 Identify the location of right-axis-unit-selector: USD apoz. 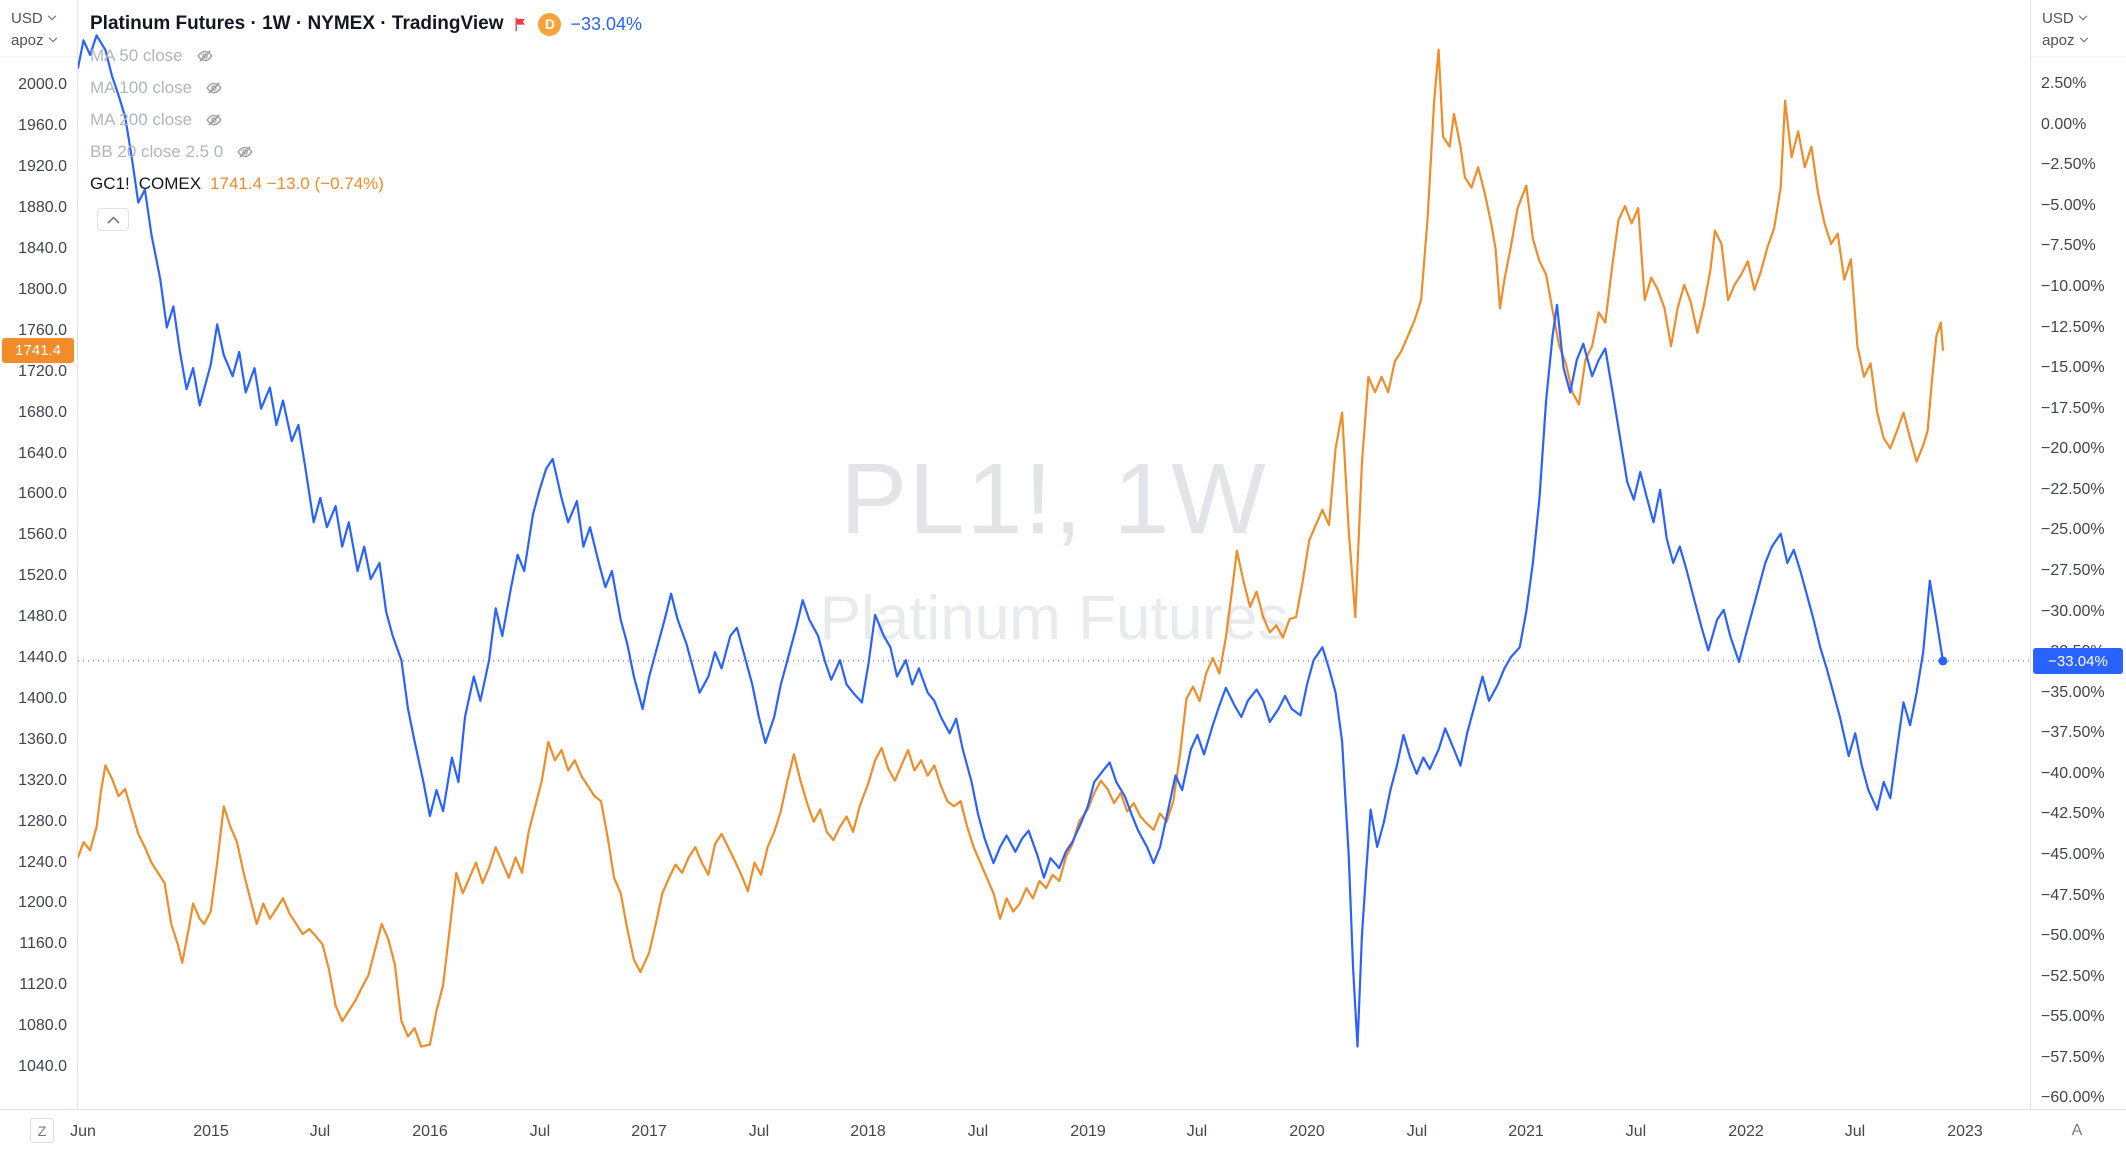
(2078, 28).